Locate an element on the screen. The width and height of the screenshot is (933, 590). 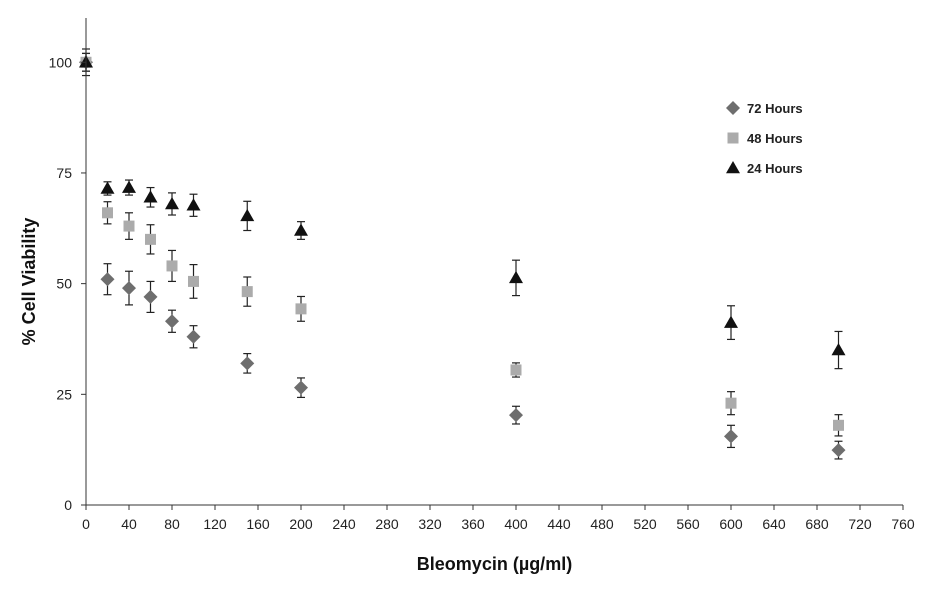
x-tick-label: 480 is located at coordinates (602, 524).